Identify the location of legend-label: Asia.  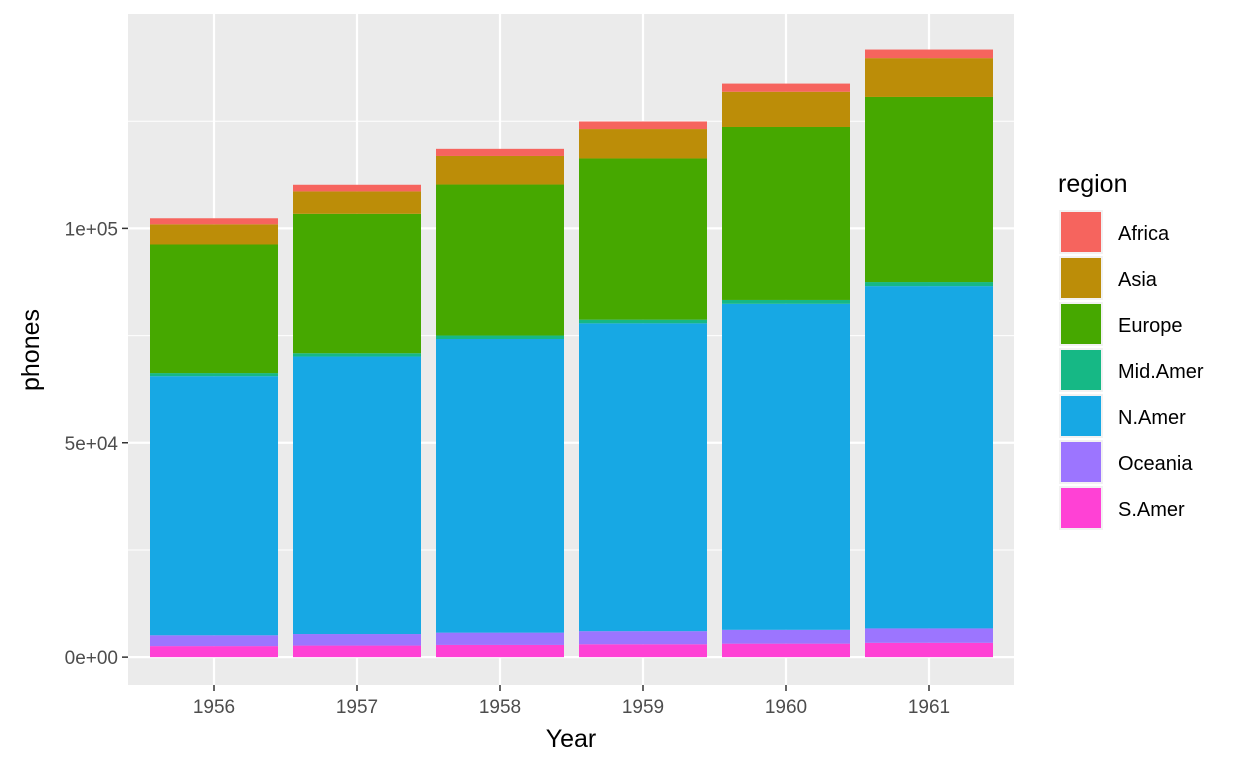
(1138, 280).